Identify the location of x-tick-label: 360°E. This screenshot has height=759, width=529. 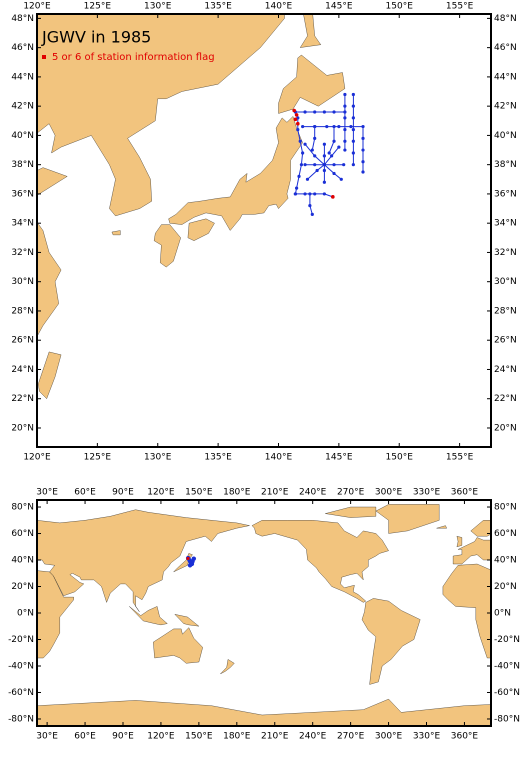
(465, 493).